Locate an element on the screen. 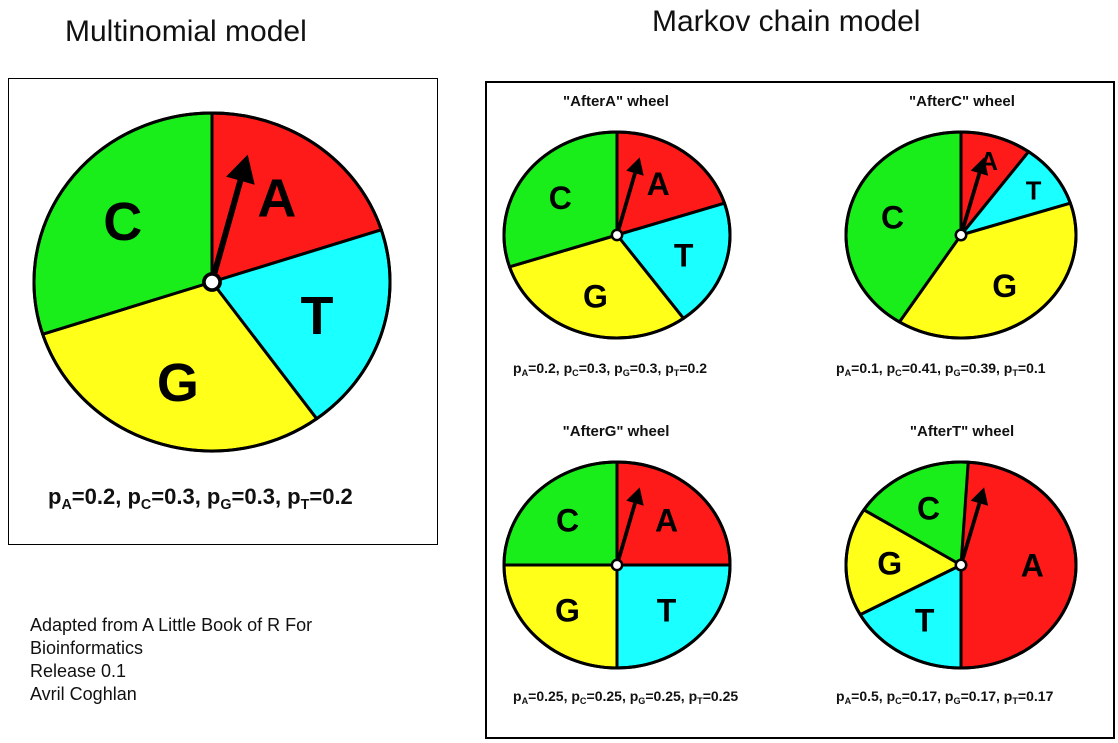  credit-line: Adapted from A Little Book of R For is located at coordinates (171, 625).